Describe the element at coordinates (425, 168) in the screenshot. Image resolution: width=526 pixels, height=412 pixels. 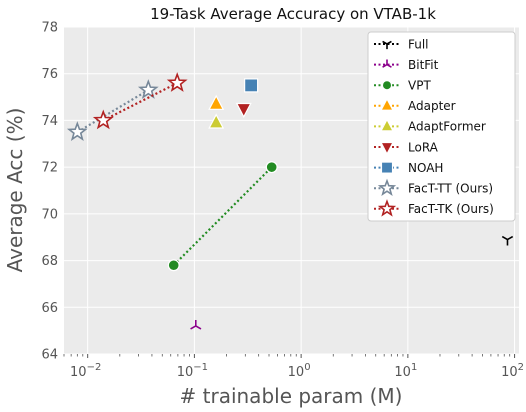
I see `legend-label-noah: NOAH` at that location.